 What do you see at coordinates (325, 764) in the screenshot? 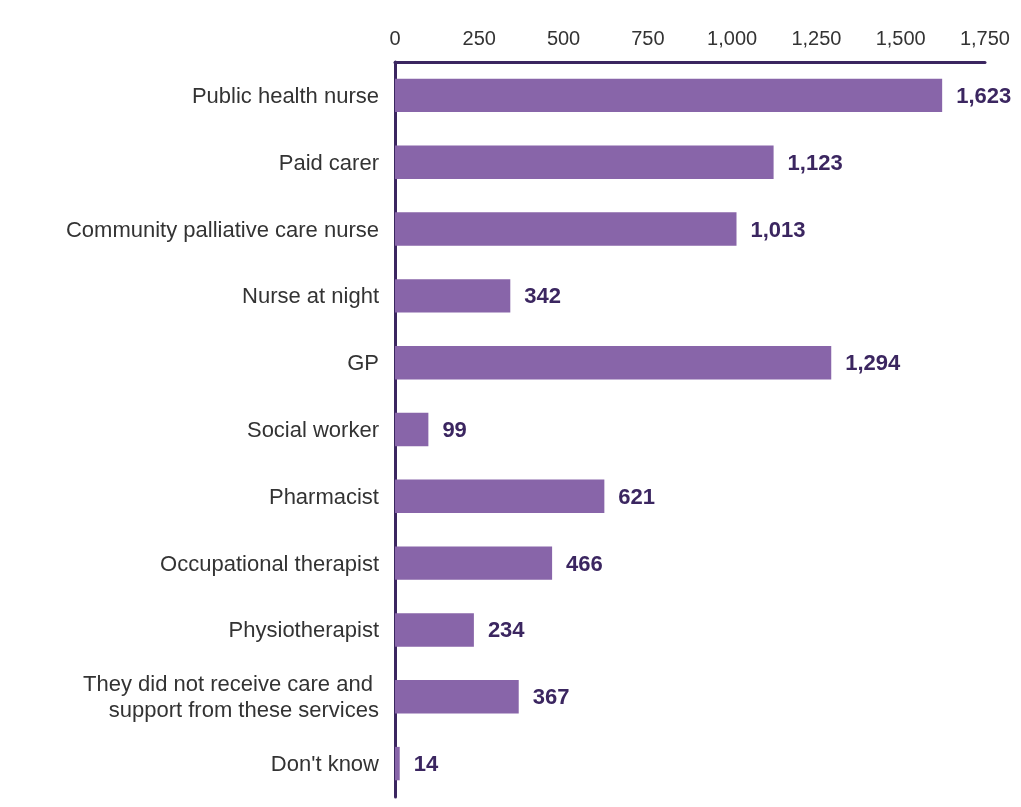
I see `y-tick-label: Don't know` at bounding box center [325, 764].